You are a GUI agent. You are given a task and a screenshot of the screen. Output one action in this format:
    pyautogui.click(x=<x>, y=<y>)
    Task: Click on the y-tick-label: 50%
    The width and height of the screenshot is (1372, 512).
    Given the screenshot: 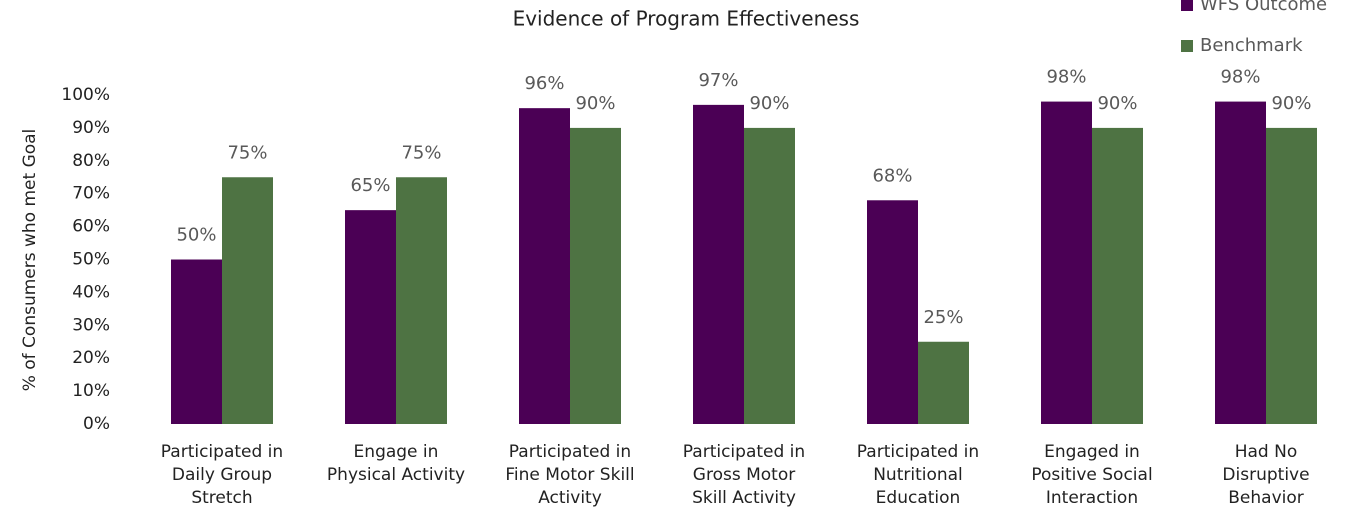 What is the action you would take?
    pyautogui.click(x=91, y=260)
    